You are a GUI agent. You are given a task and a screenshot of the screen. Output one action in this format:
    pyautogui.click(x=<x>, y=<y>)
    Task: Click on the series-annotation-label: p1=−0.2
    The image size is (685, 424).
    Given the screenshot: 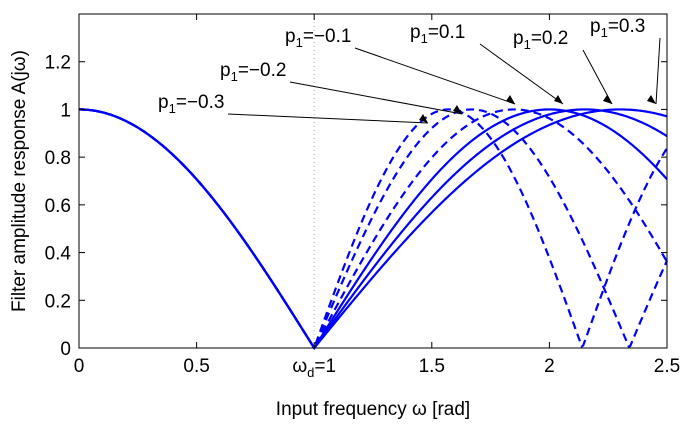 What is the action you would take?
    pyautogui.click(x=253, y=72)
    